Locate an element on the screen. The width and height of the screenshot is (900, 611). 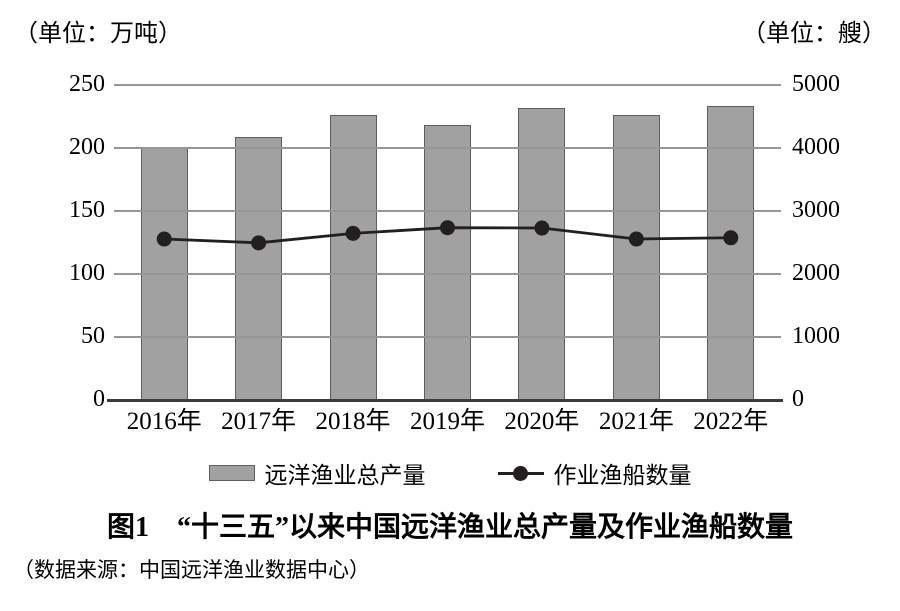
x-axis-label: 2016年 is located at coordinates (164, 421).